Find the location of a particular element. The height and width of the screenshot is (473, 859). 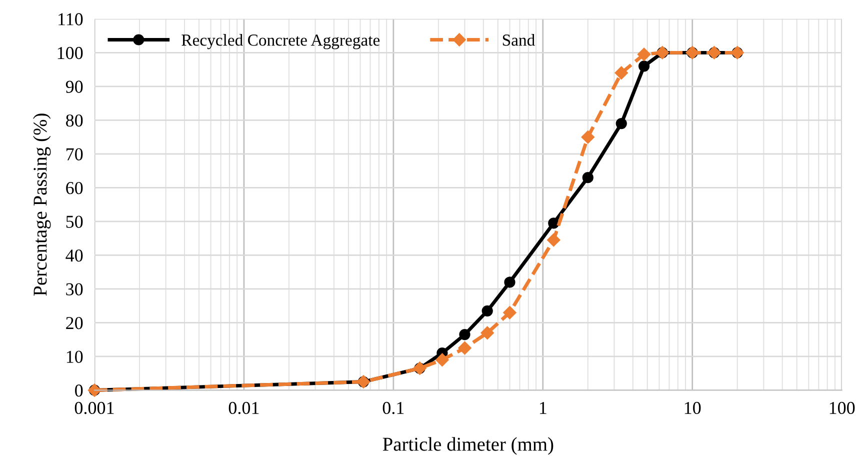

x-tick-label: 10 is located at coordinates (692, 408).